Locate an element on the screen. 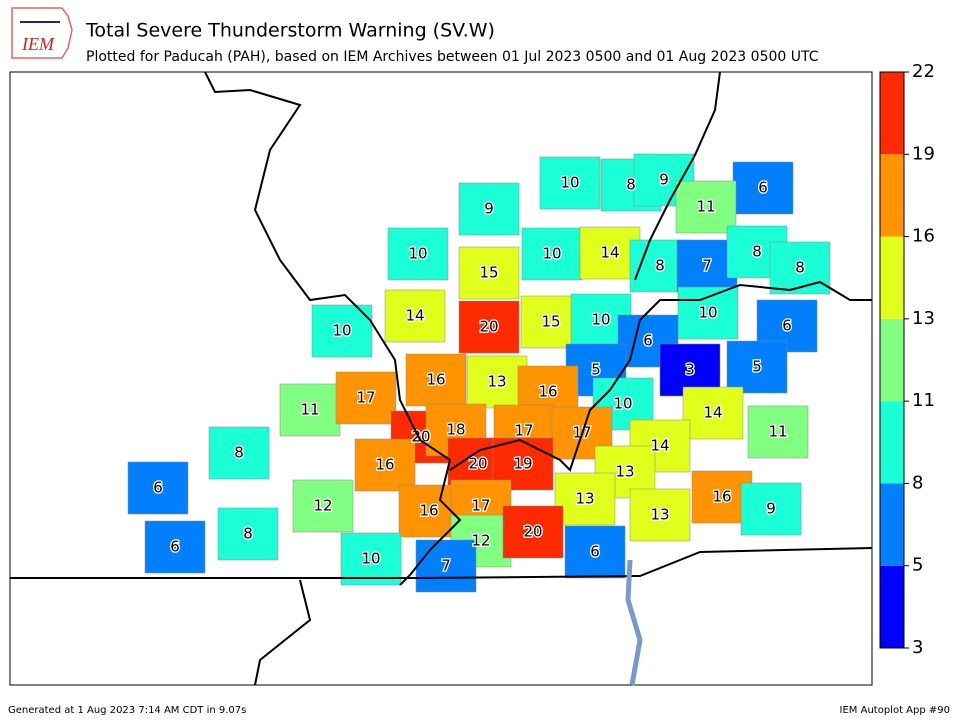 This screenshot has height=720, width=960. colorbar-tick-label: 5 is located at coordinates (917, 565).